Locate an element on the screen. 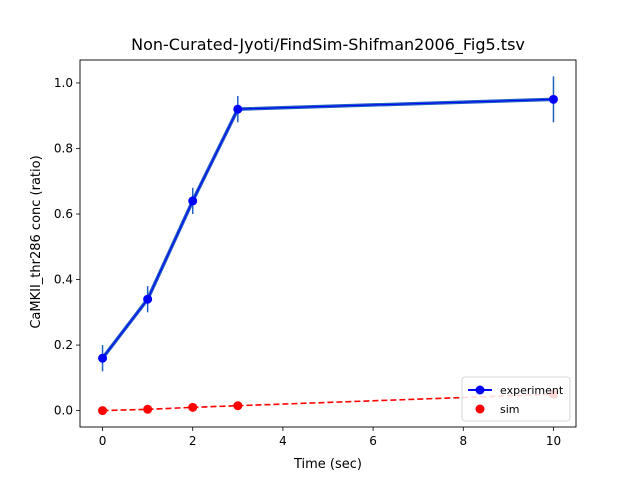  y-tick-label: 0.6 is located at coordinates (63, 214).